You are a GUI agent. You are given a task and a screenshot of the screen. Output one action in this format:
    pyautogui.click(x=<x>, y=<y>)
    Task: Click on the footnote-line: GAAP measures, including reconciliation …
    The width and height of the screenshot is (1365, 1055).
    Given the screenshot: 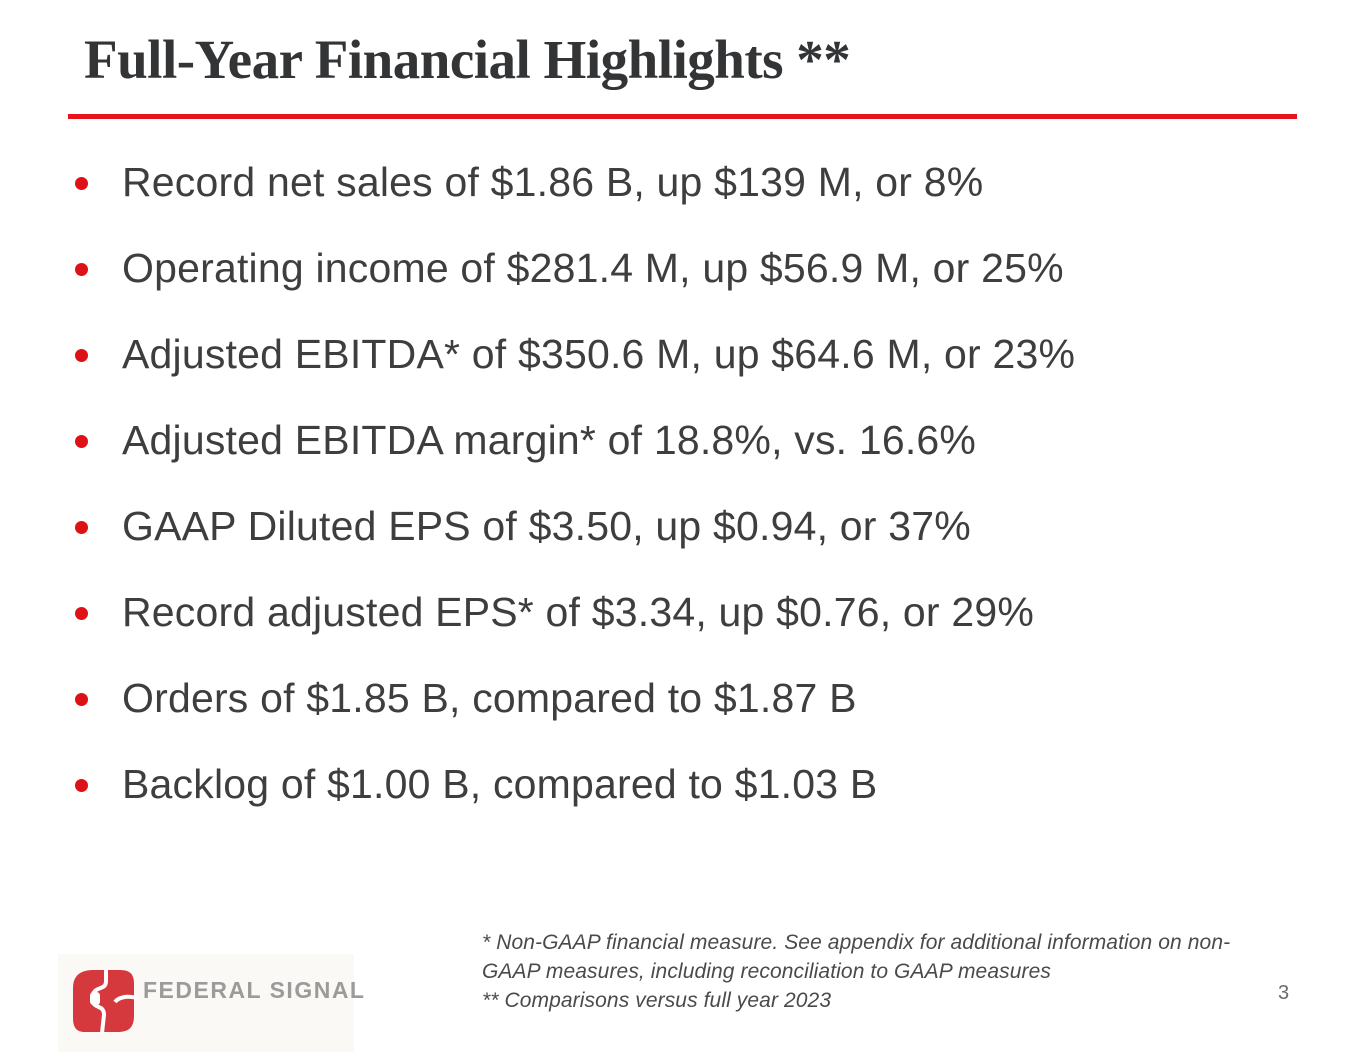 What is the action you would take?
    pyautogui.click(x=766, y=971)
    